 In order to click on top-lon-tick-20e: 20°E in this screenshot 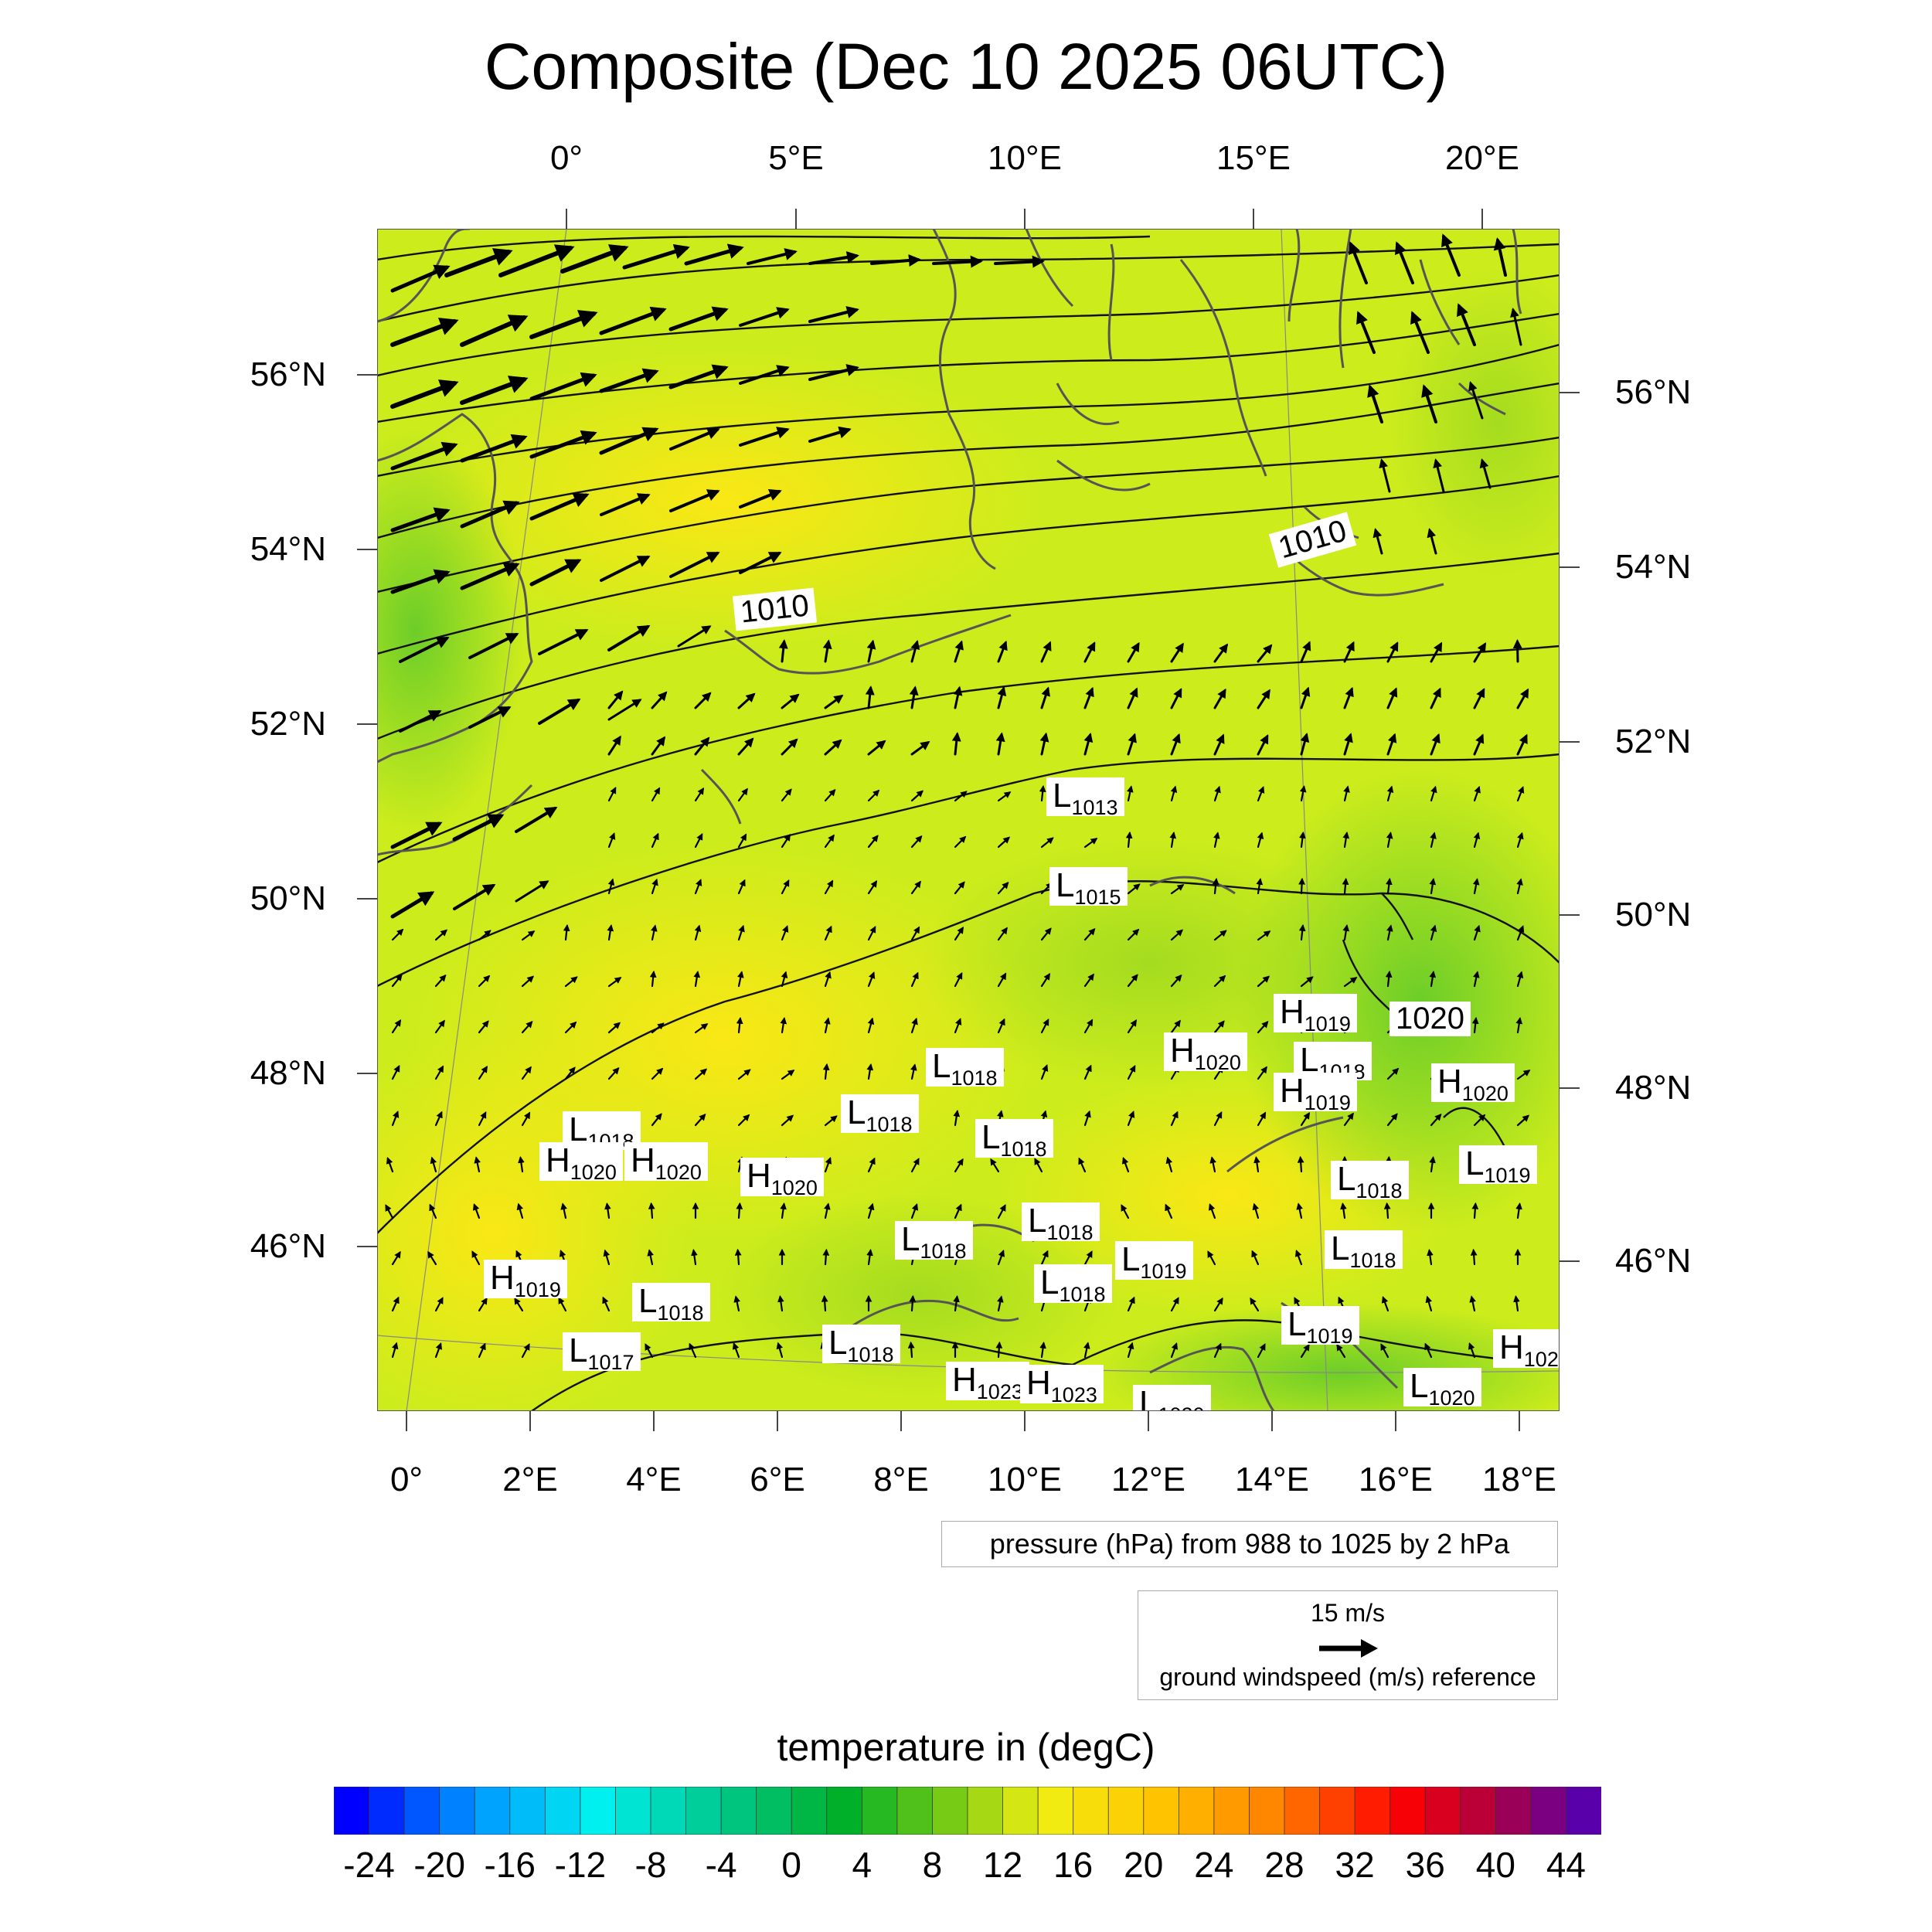, I will do `click(1482, 158)`.